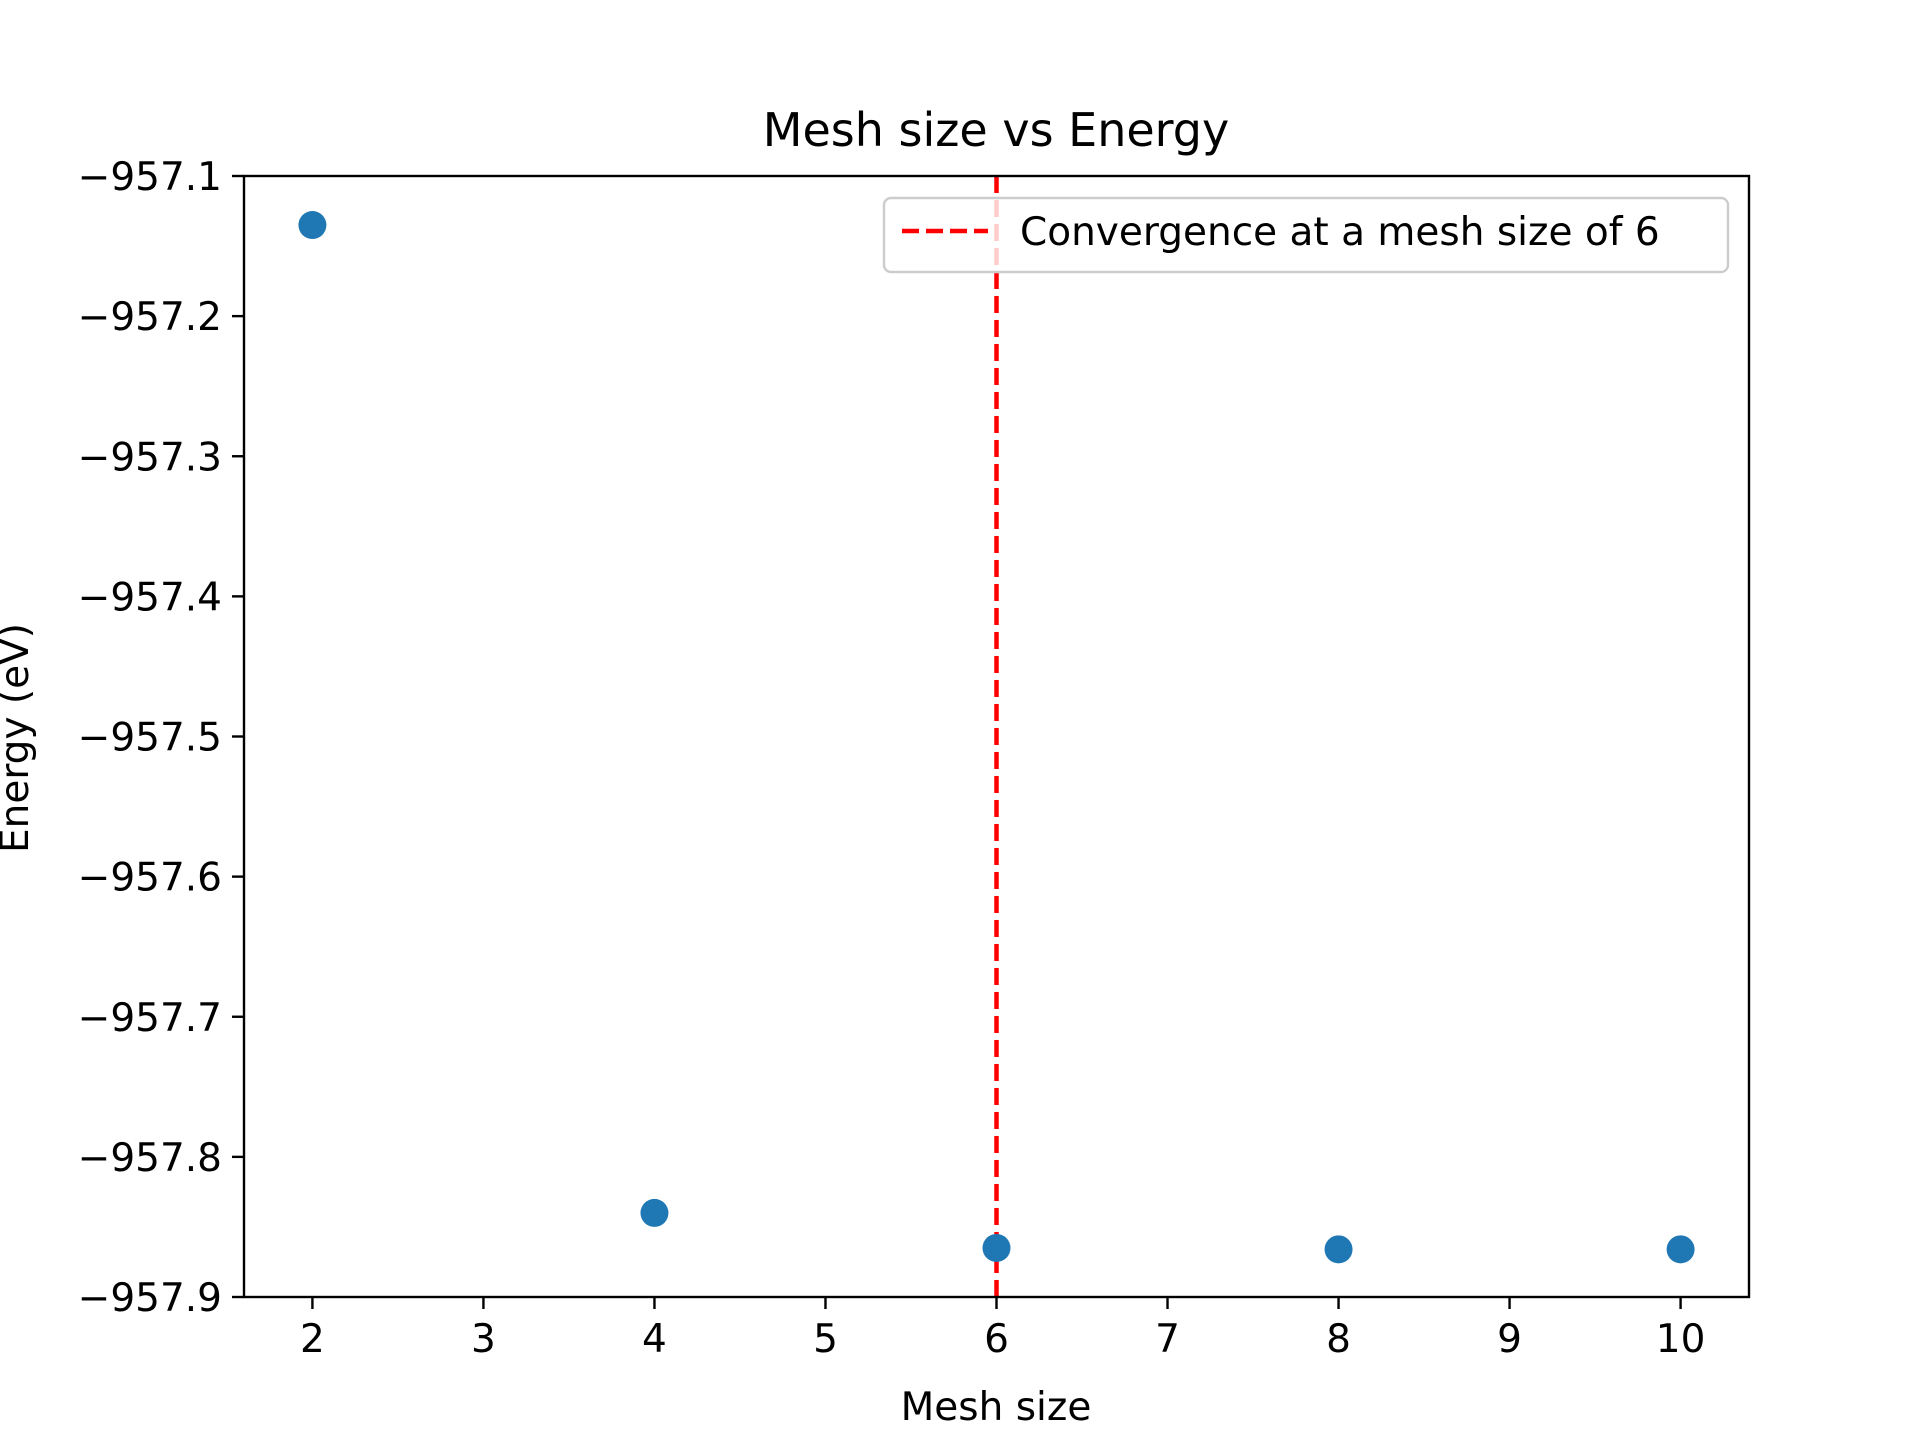  I want to click on y-tick-label: −957.8, so click(150, 1158).